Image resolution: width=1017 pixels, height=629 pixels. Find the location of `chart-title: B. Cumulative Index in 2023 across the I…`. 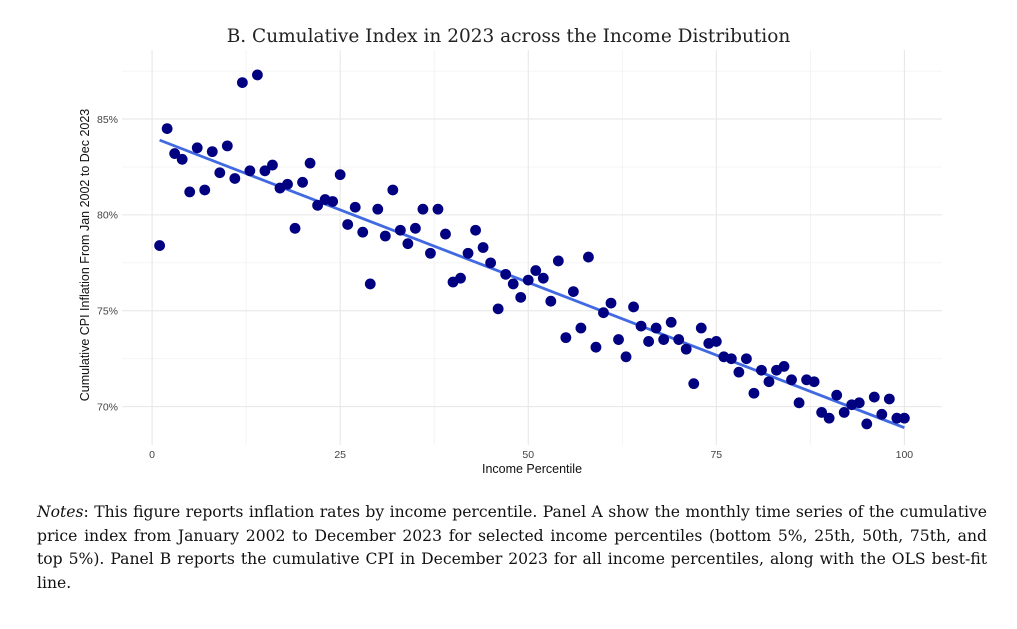

chart-title: B. Cumulative Index in 2023 across the I… is located at coordinates (508, 36).